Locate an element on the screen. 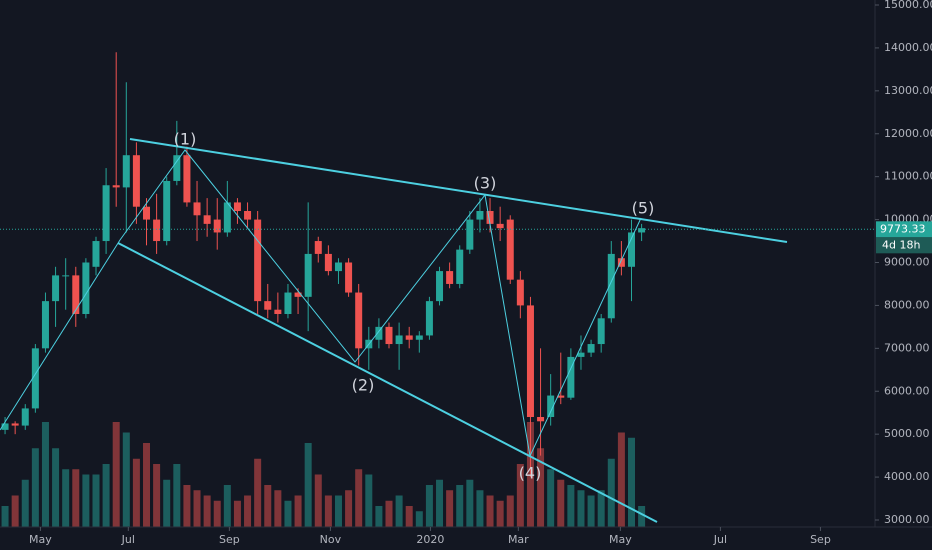  y-tick-label: 4000.00 is located at coordinates (907, 476).